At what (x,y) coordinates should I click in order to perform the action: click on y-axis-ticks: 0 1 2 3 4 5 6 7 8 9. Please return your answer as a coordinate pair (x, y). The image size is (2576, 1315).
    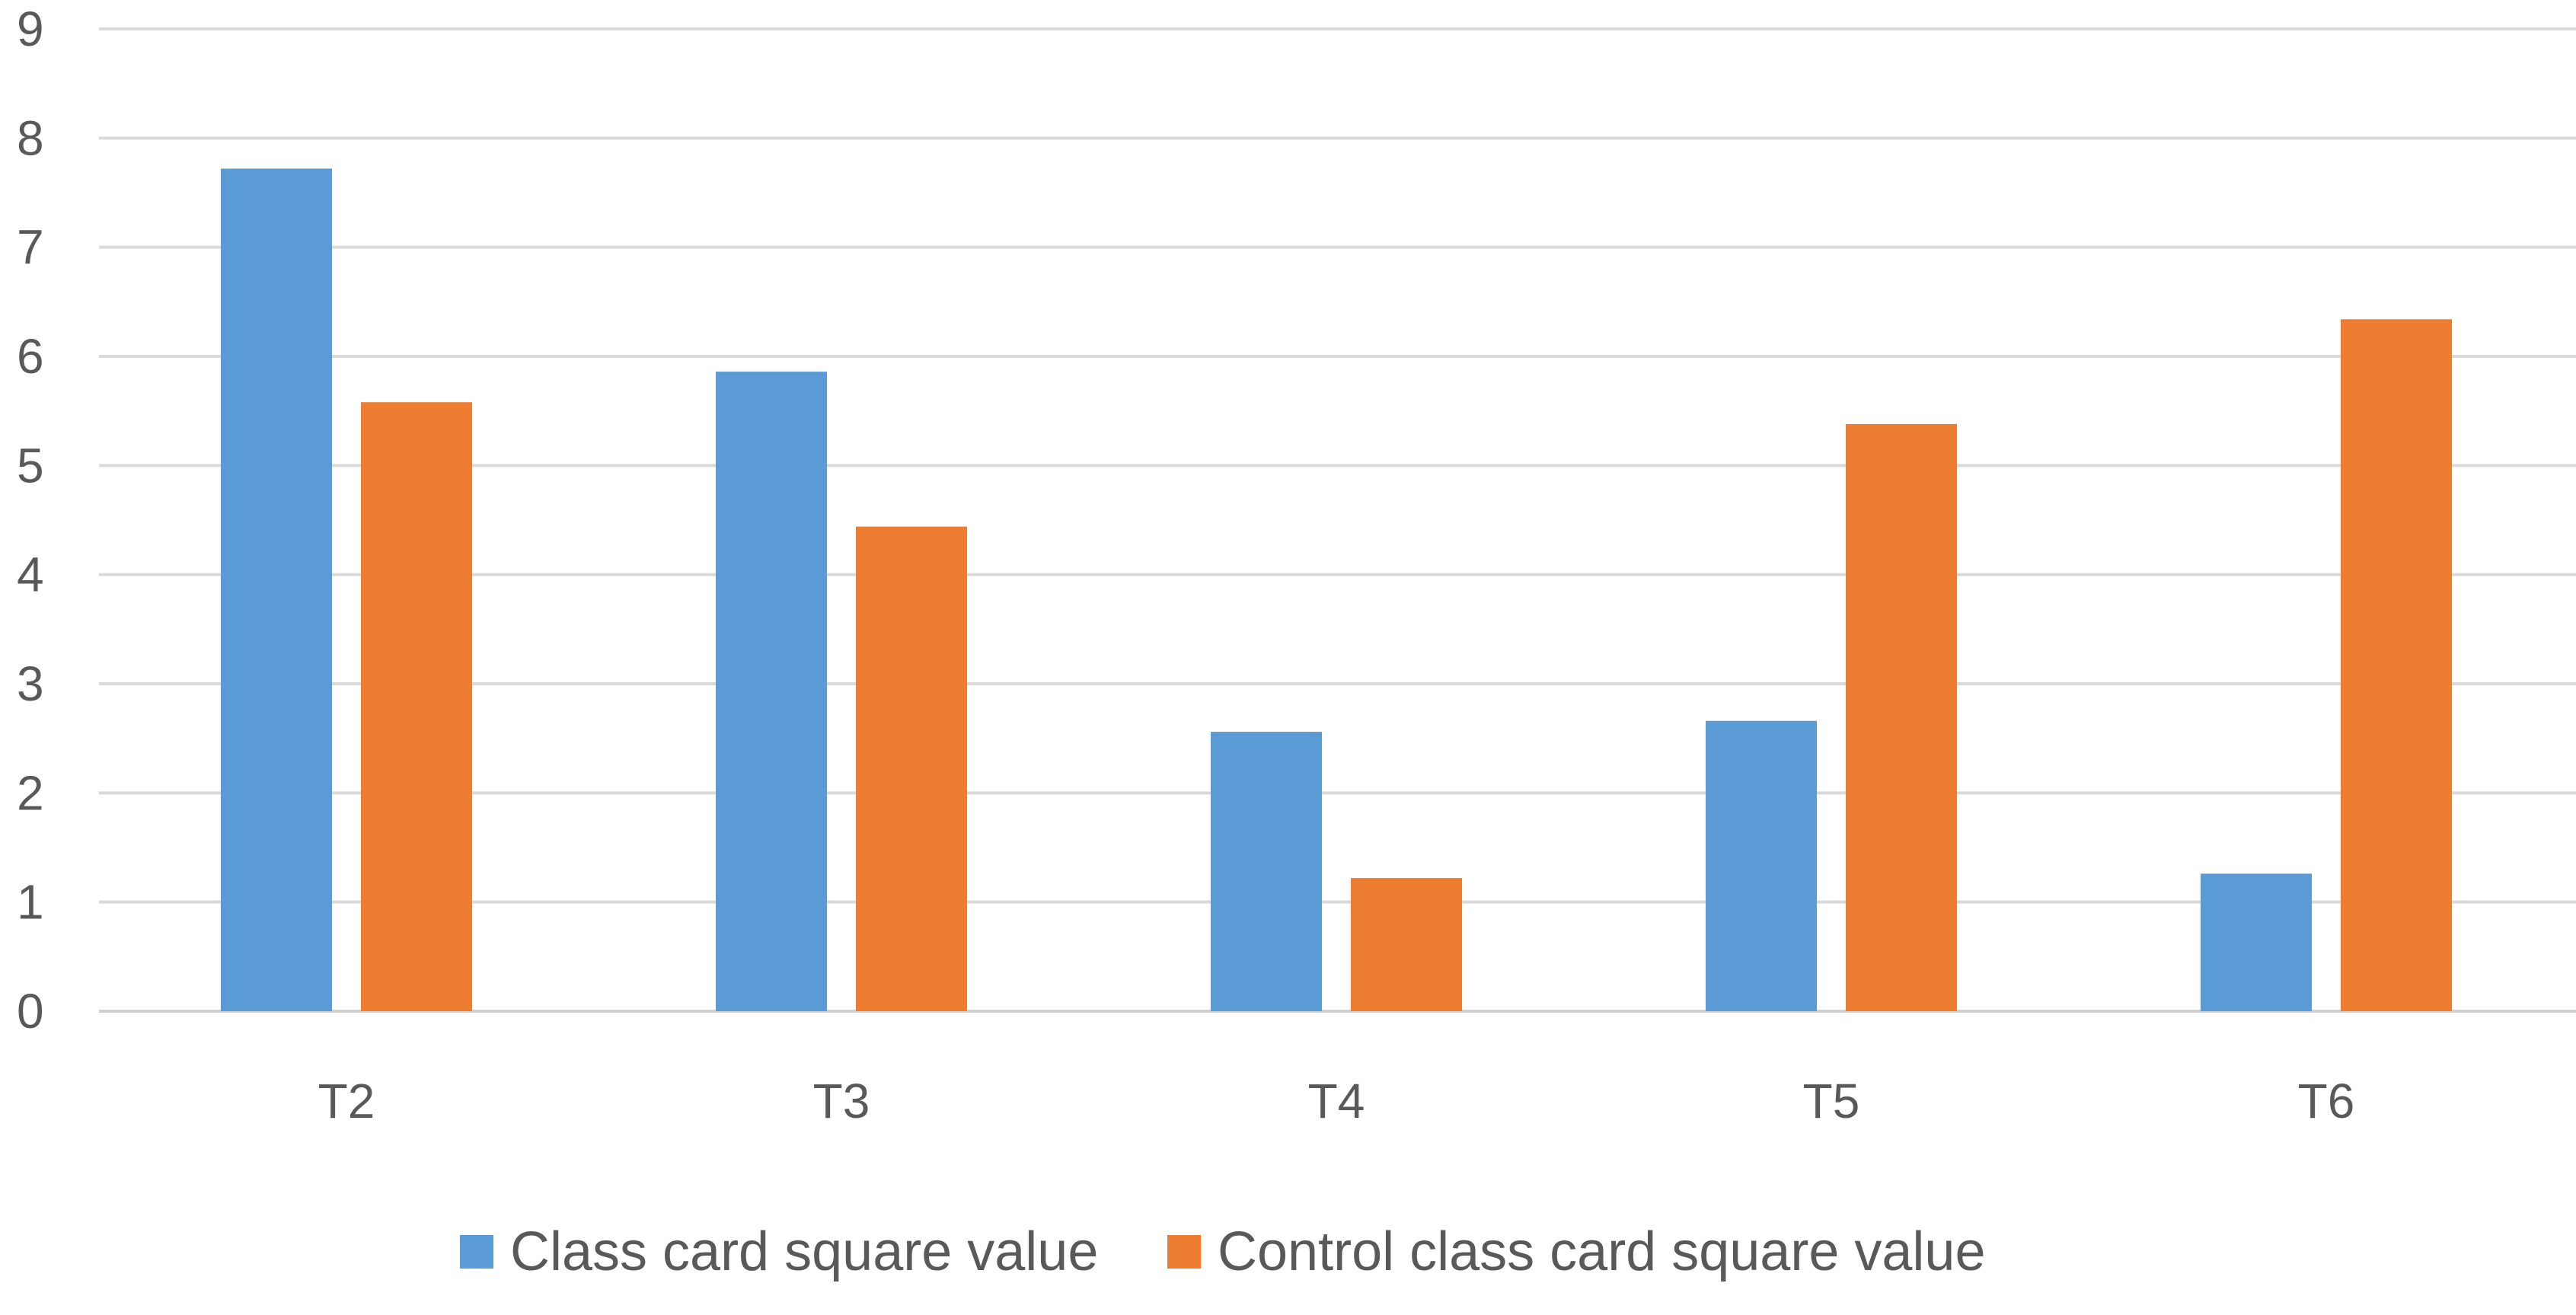
    Looking at the image, I should click on (30, 521).